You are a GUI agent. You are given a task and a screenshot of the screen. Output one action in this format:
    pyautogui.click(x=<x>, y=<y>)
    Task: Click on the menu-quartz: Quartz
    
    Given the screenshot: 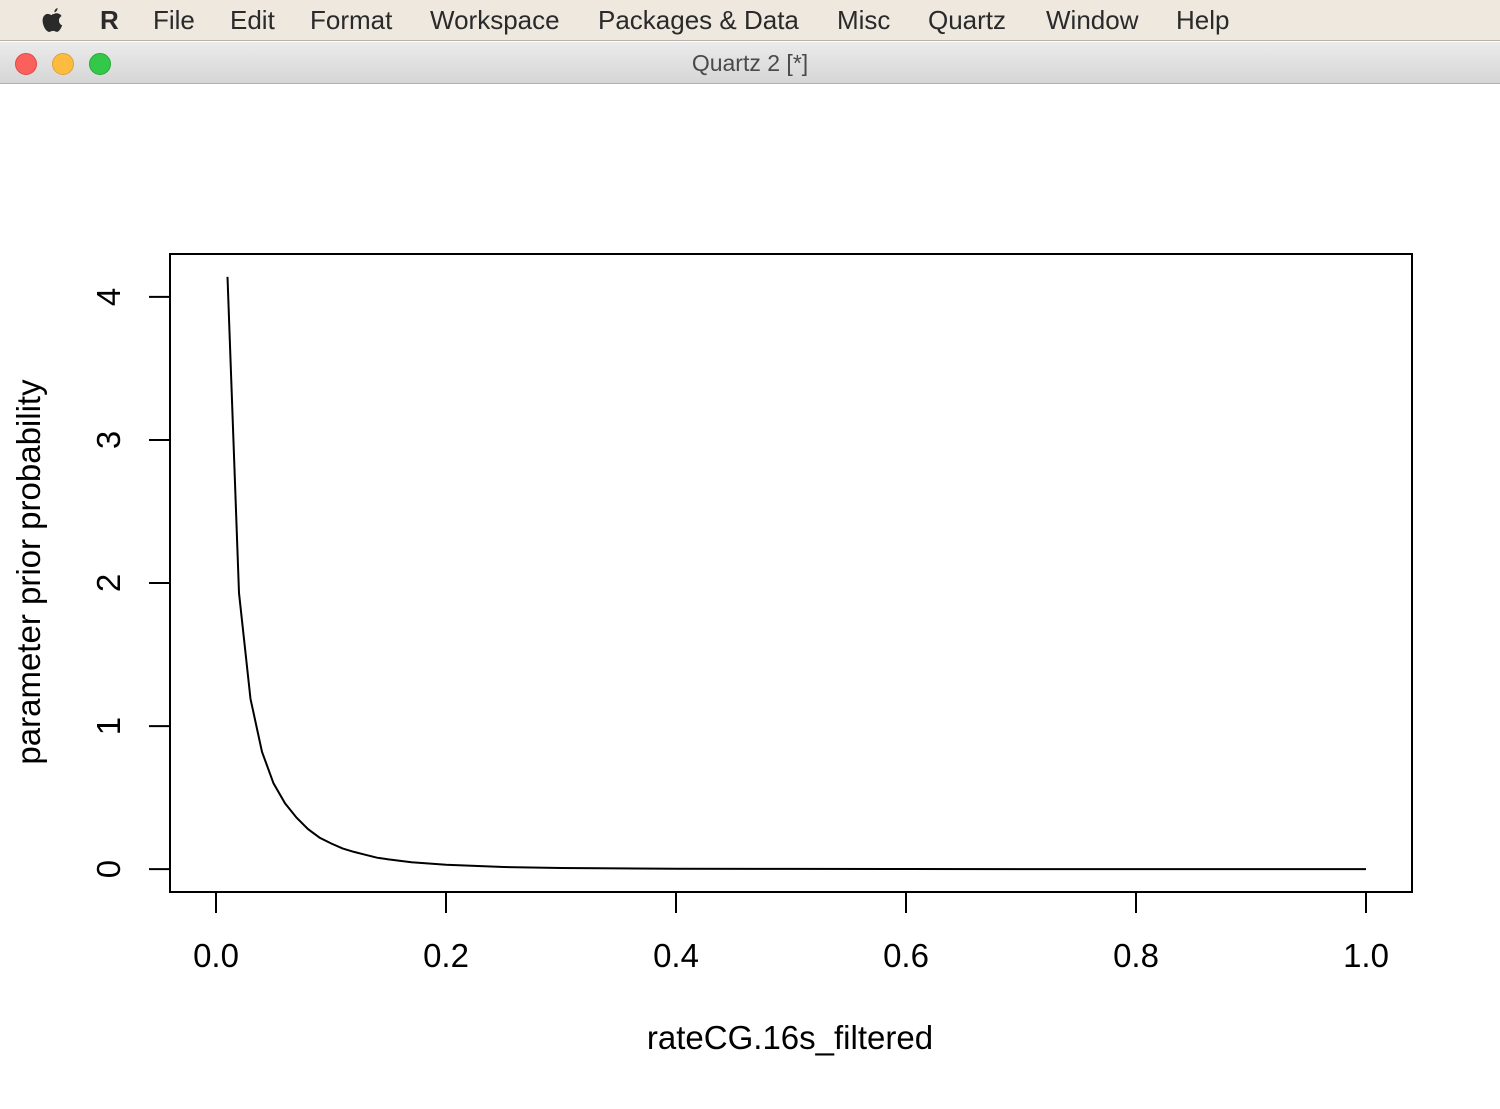 What is the action you would take?
    pyautogui.click(x=967, y=20)
    